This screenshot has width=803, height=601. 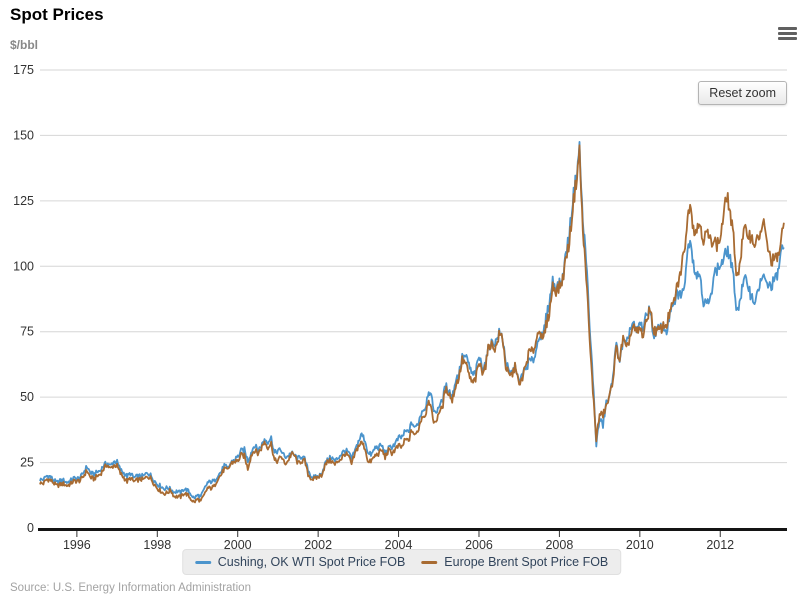 What do you see at coordinates (640, 545) in the screenshot?
I see `svg-text: 2010` at bounding box center [640, 545].